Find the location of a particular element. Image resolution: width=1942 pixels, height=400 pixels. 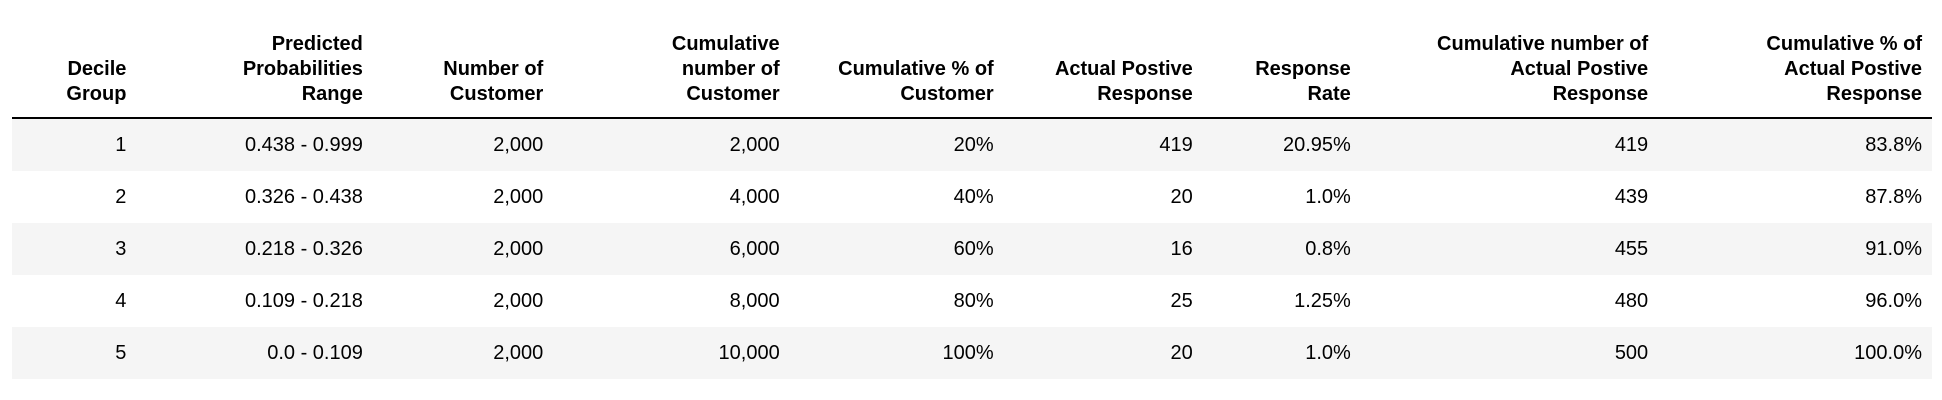

cell-cumulative-pct-customer: 20% is located at coordinates (973, 145).